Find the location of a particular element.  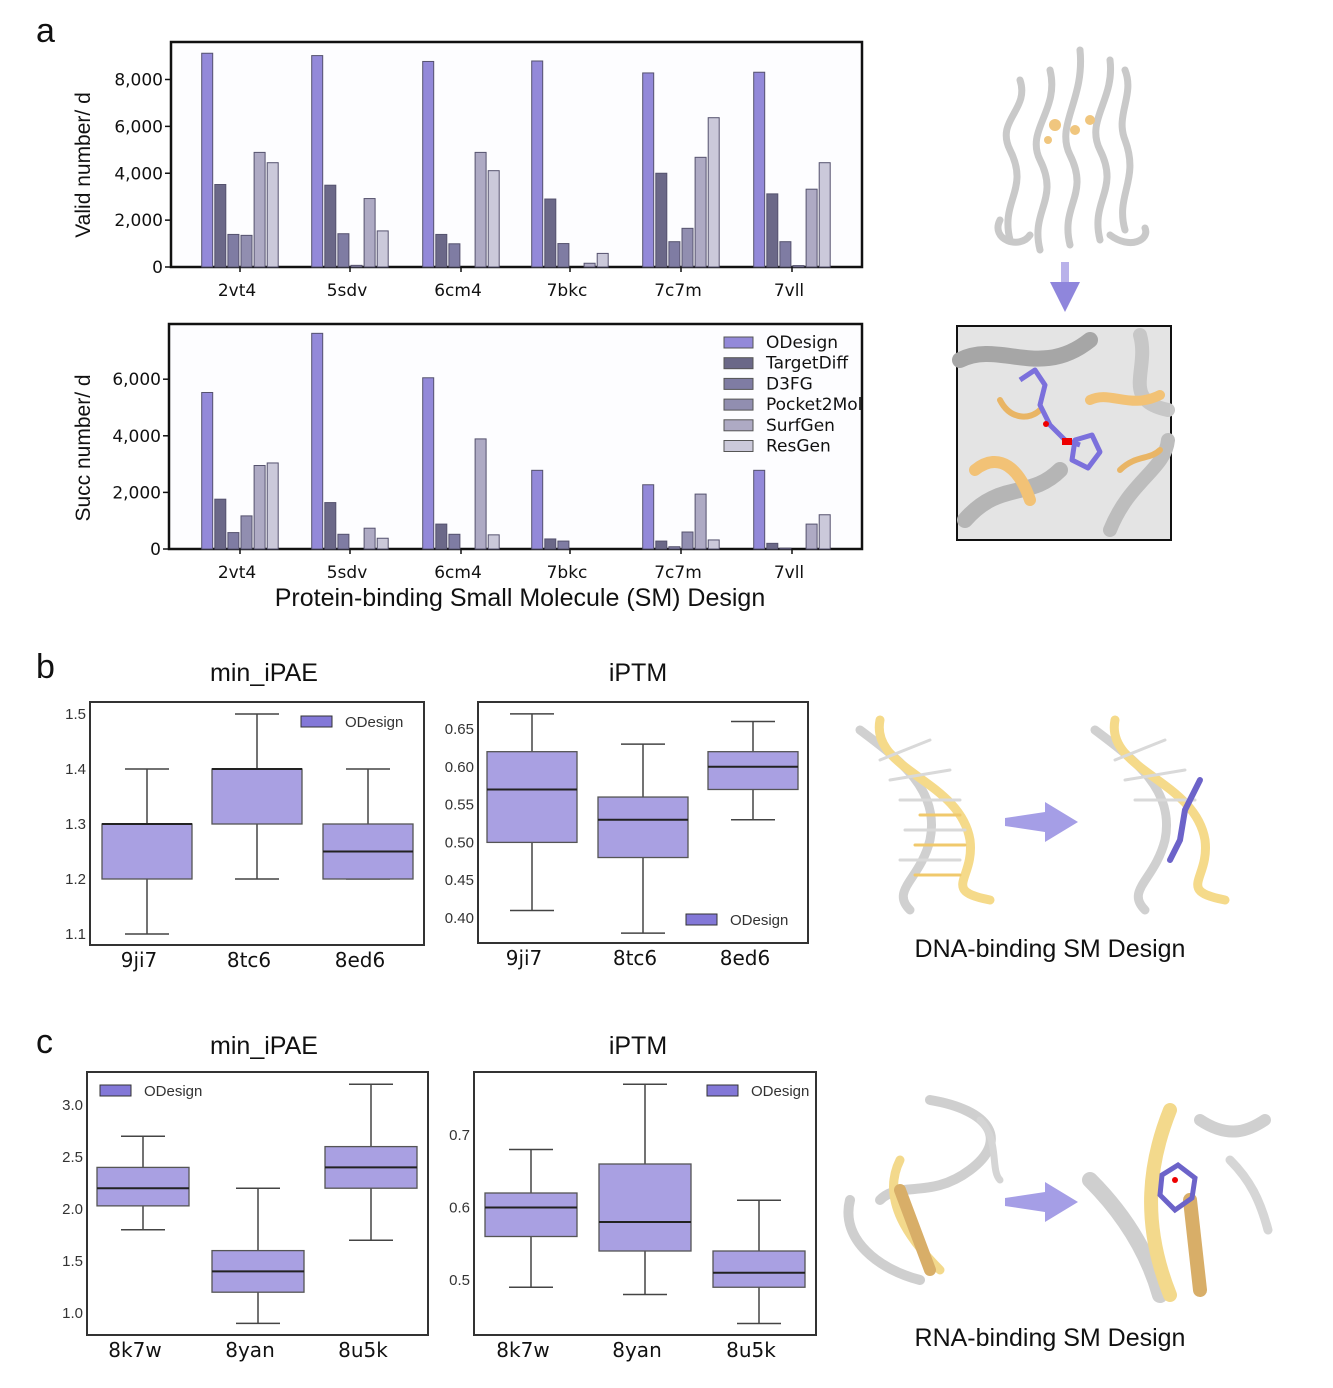

legend-label-surfgen: SurfGen is located at coordinates (800, 426).